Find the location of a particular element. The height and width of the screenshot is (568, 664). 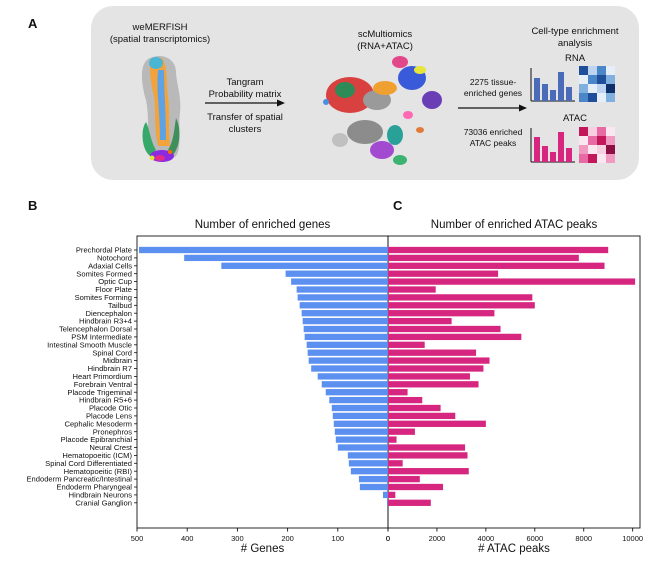

genes-x-tick-label: 400 is located at coordinates (187, 538).